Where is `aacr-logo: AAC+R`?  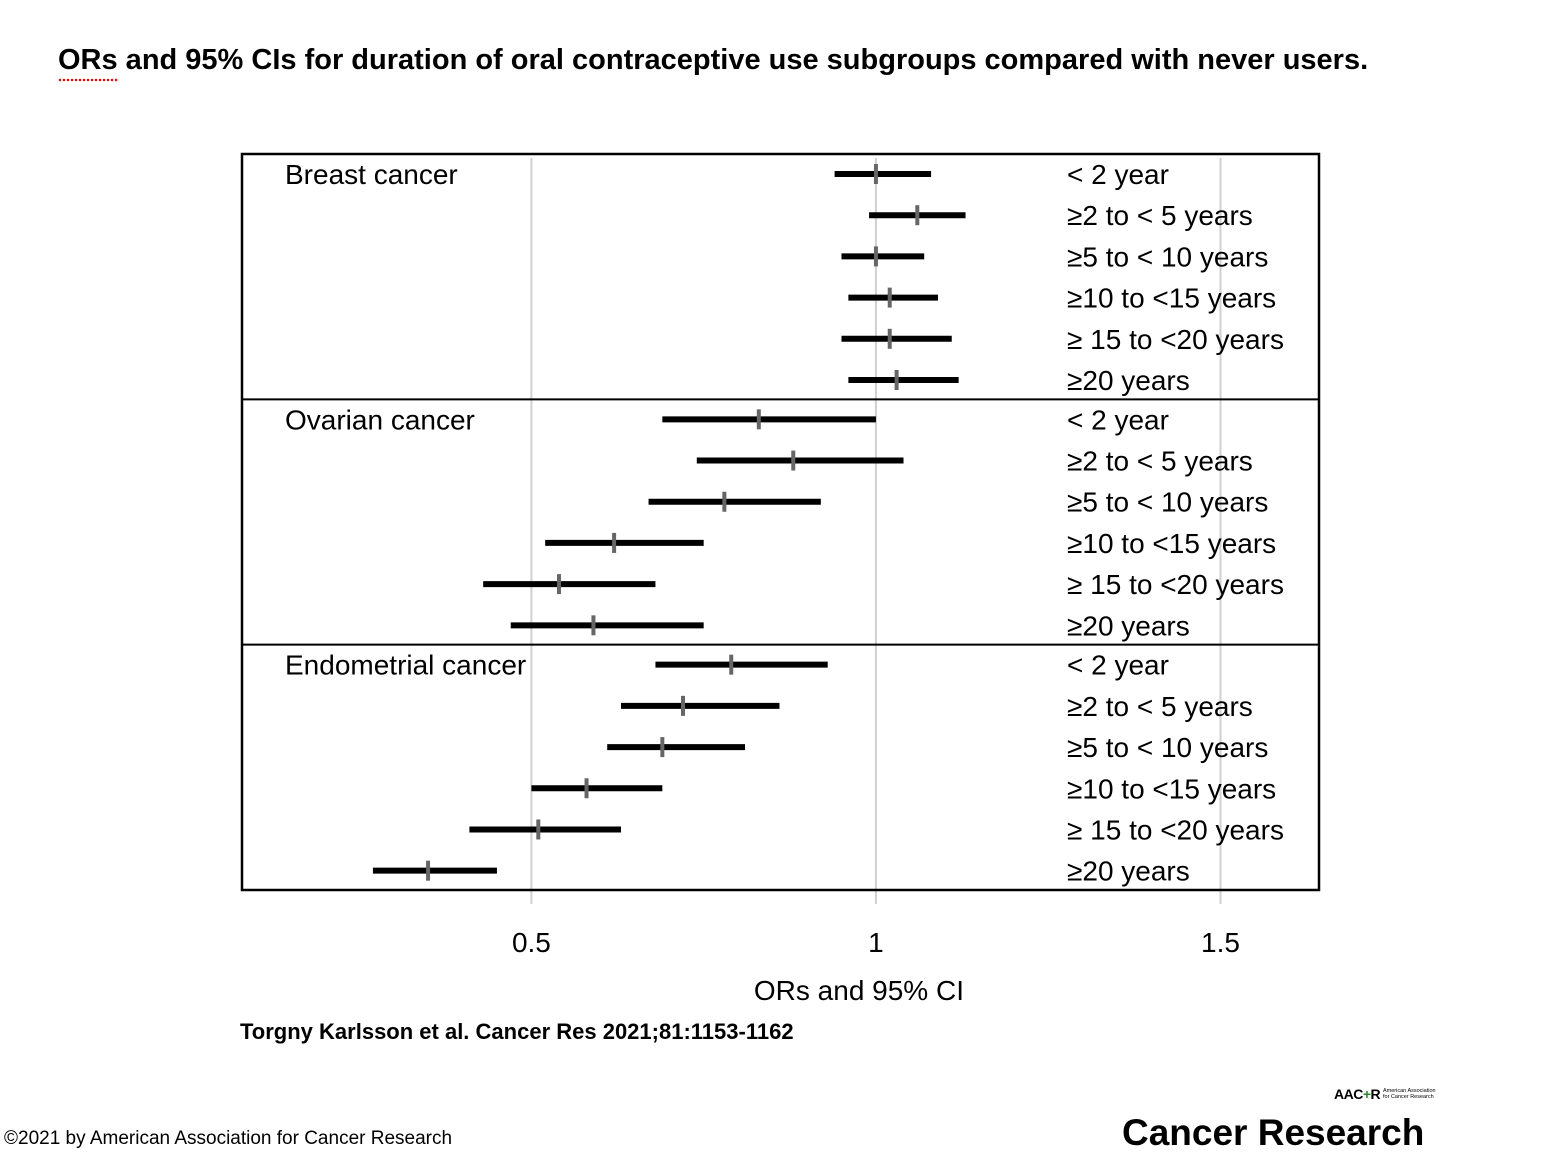
aacr-logo: AAC+R is located at coordinates (1357, 1094).